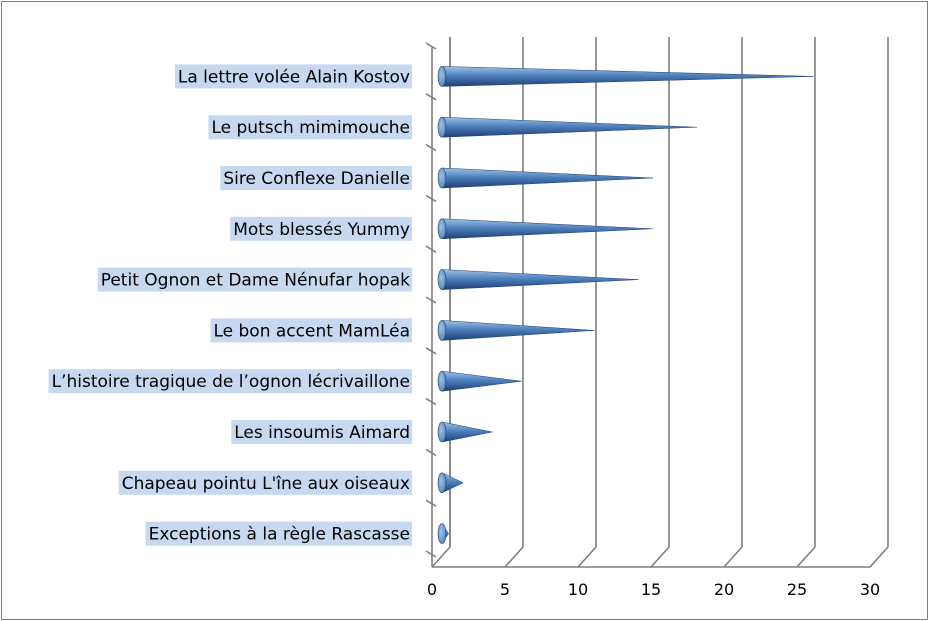 This screenshot has height=621, width=929. What do you see at coordinates (797, 589) in the screenshot?
I see `x-tick-label: 25` at bounding box center [797, 589].